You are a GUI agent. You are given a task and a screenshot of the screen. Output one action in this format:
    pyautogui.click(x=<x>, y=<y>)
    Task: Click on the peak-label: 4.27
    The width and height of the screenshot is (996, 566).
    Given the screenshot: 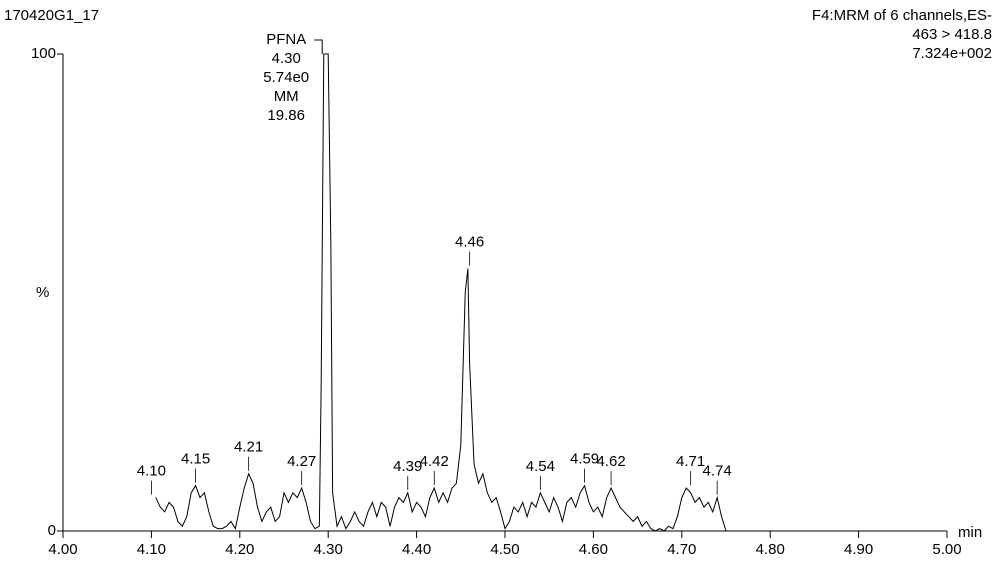 What is the action you would take?
    pyautogui.click(x=301, y=461)
    